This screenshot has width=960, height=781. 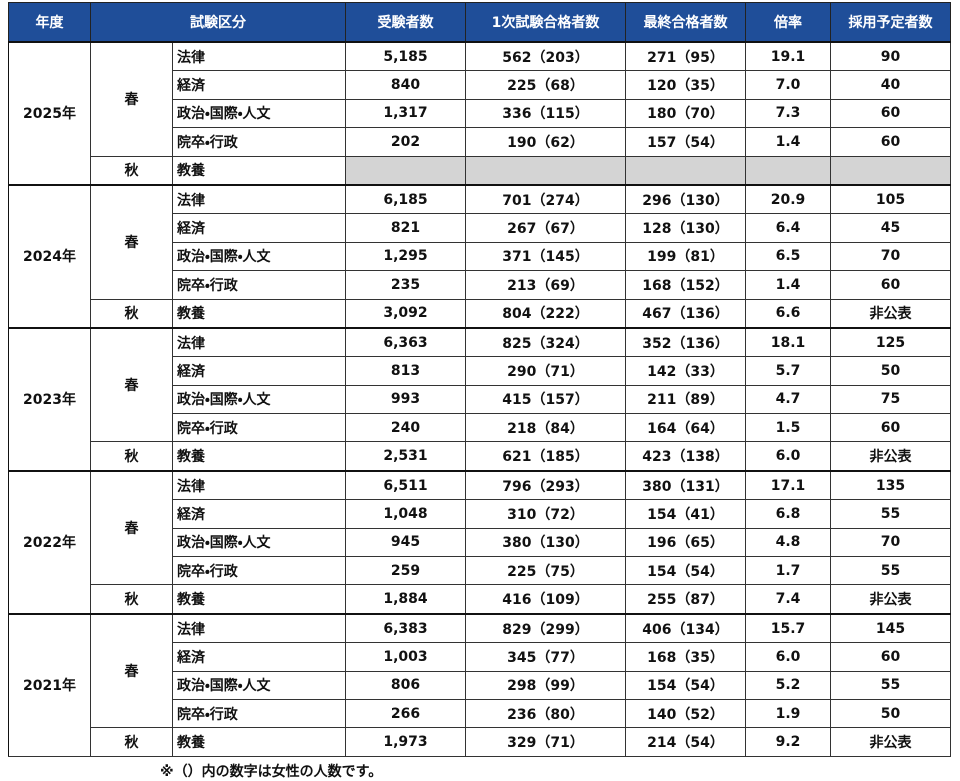 What do you see at coordinates (685, 514) in the screenshot?
I see `value-cell: 154（41）` at bounding box center [685, 514].